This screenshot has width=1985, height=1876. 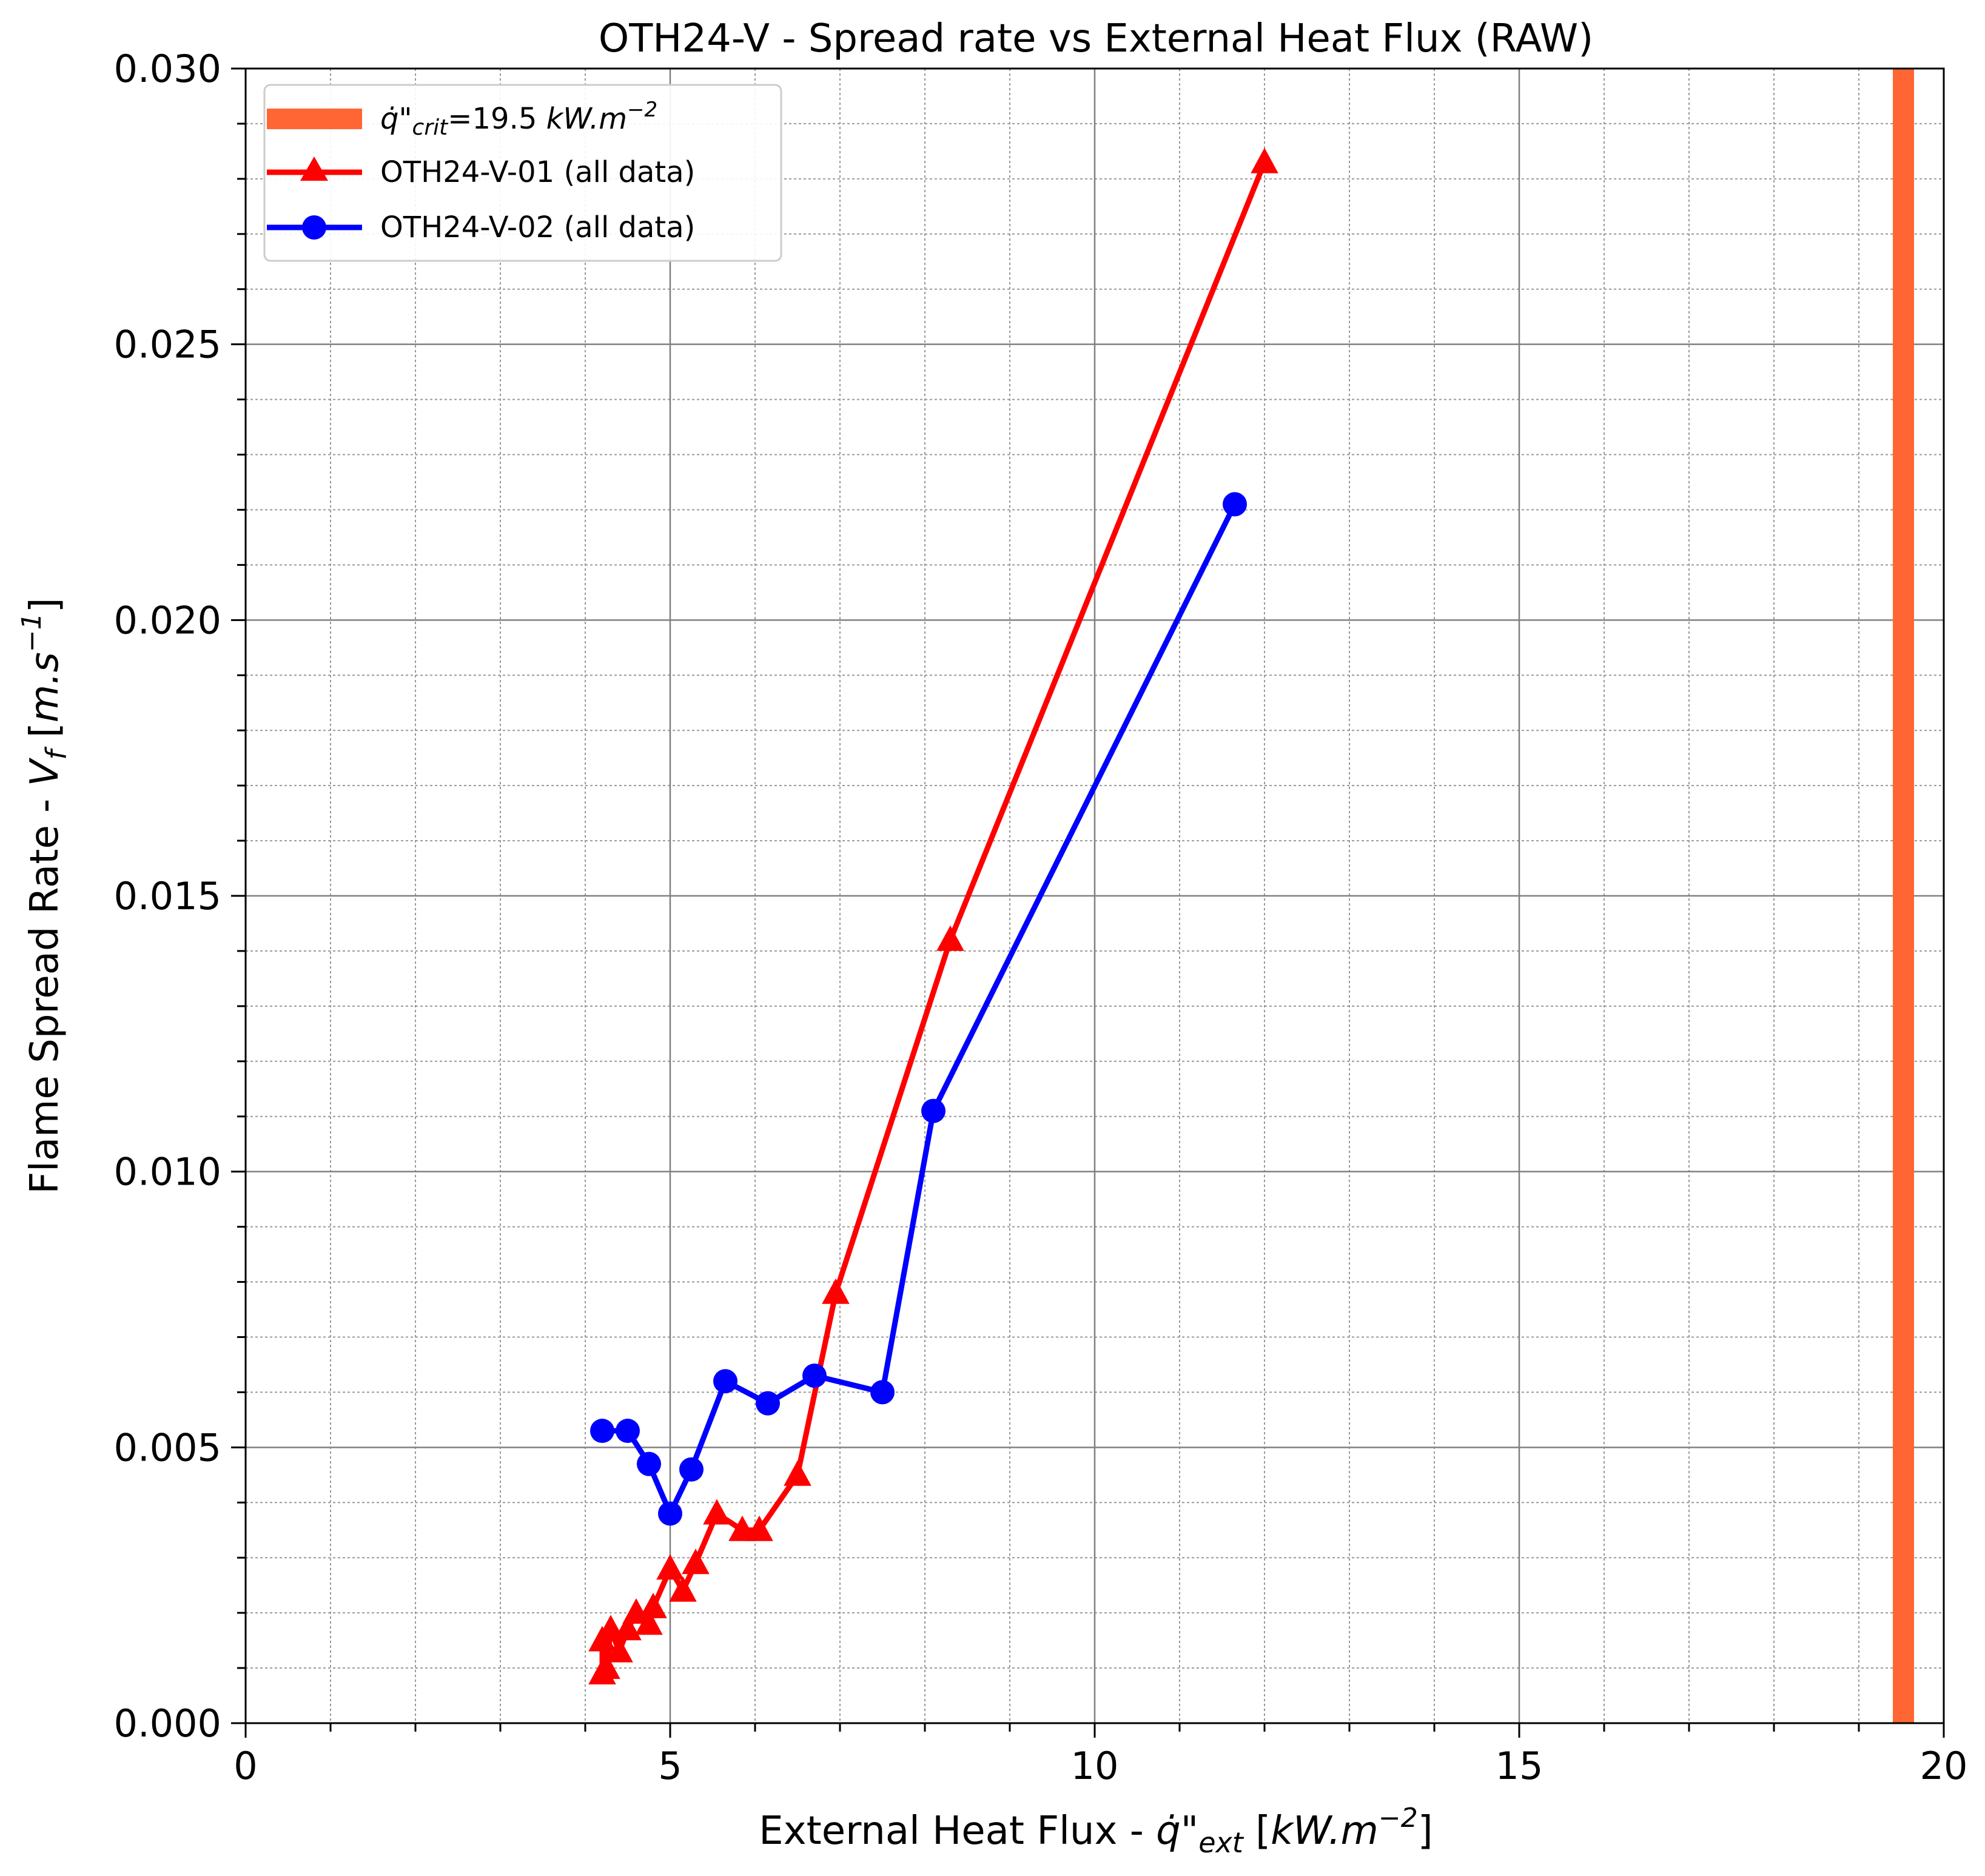 I want to click on y-tick-label: 0.020, so click(x=168, y=620).